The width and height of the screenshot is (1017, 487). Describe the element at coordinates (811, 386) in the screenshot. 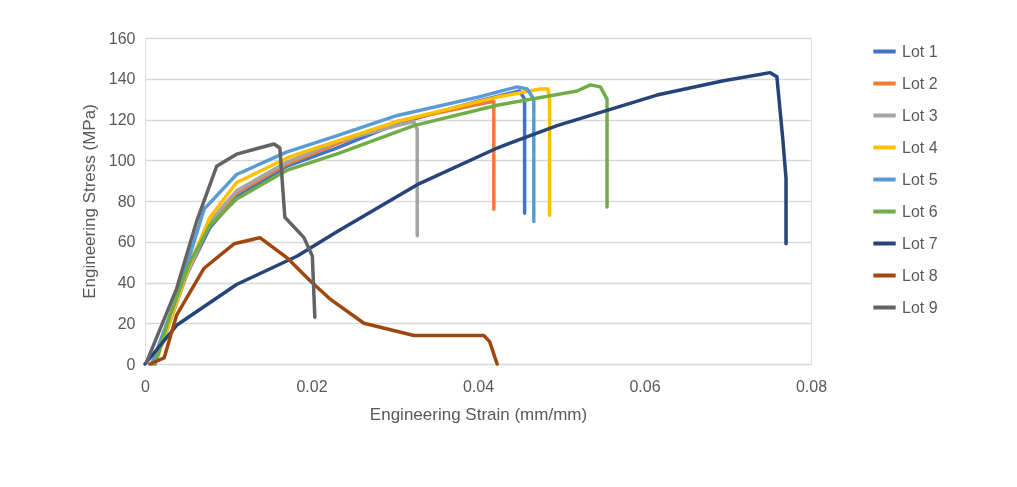

I see `x-tick-label: 0.08` at that location.